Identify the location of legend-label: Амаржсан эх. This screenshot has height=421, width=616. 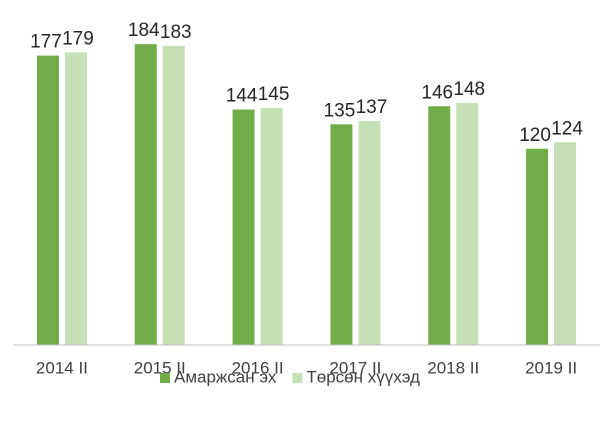
(225, 376).